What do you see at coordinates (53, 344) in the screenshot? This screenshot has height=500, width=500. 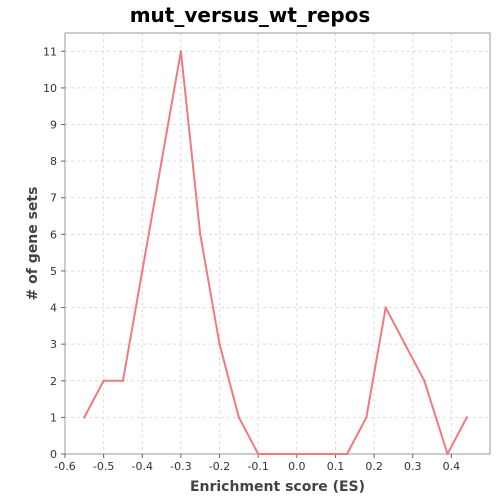 I see `y-tick-label: 3` at bounding box center [53, 344].